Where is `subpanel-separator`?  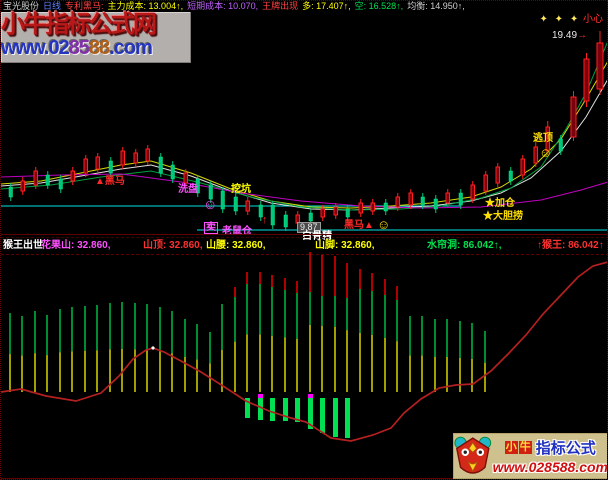
subpanel-separator is located at coordinates (304, 254).